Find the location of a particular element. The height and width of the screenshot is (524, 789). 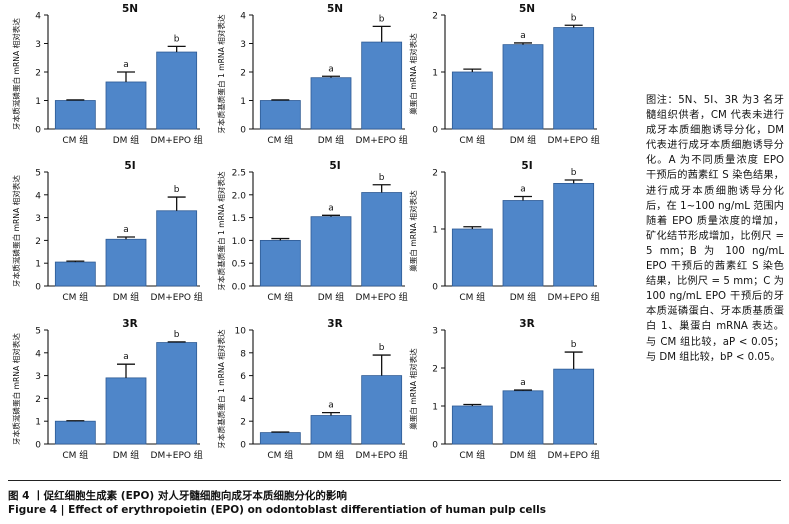

chart-panel-3: 5N 巢蛋白 mRNA 相对表达 0 1 2 CM 组 a DM 组 b DM+EPO 组 is located at coordinates (504, 74).